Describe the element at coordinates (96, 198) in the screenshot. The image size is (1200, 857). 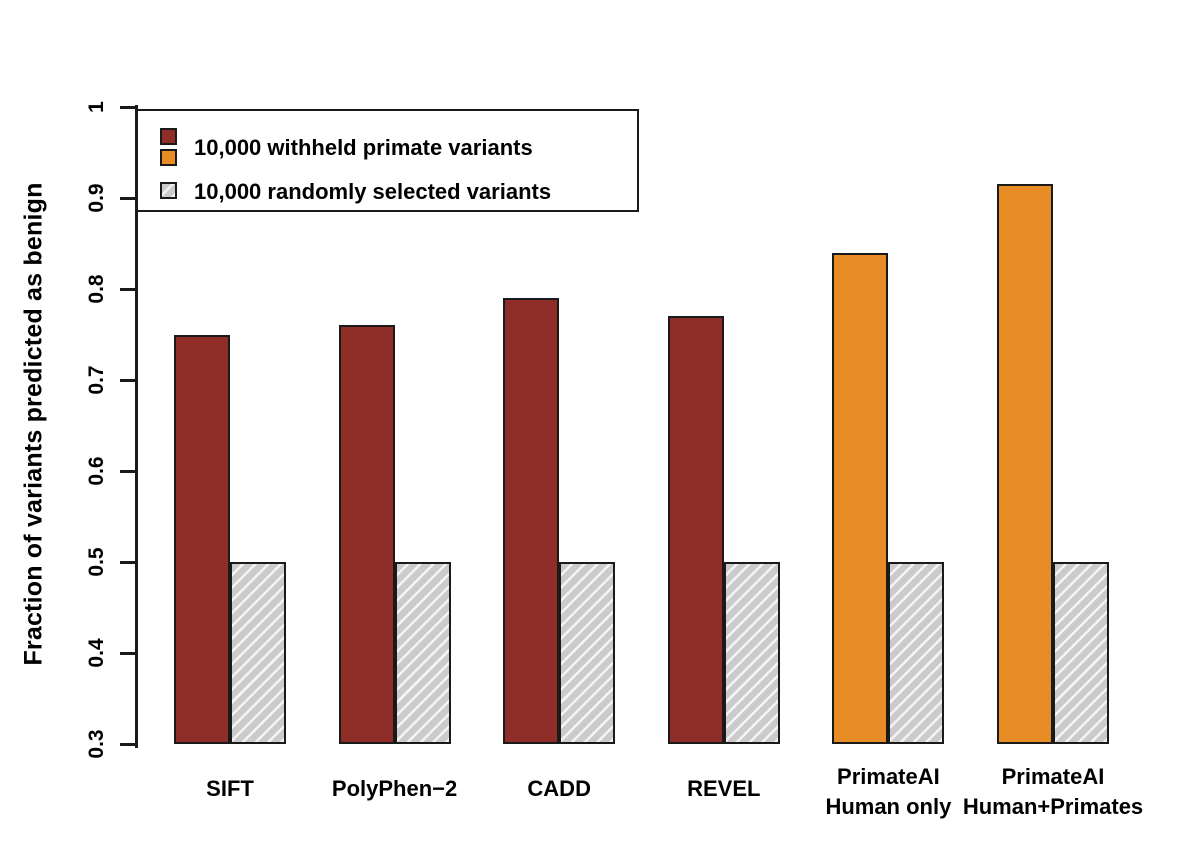
I see `y-tick-label: 0.9` at that location.